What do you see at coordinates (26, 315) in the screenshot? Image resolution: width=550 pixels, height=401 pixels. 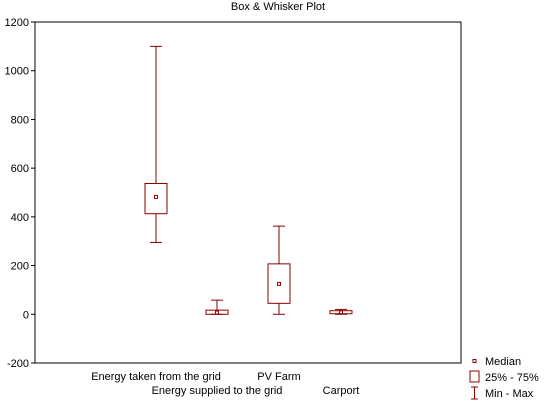 I see `y-tick-label: 0` at bounding box center [26, 315].